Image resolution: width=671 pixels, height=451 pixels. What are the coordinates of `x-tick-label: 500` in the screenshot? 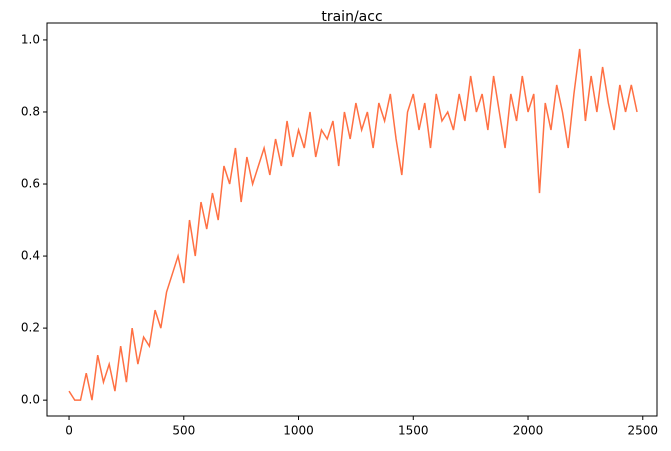 It's located at (183, 431).